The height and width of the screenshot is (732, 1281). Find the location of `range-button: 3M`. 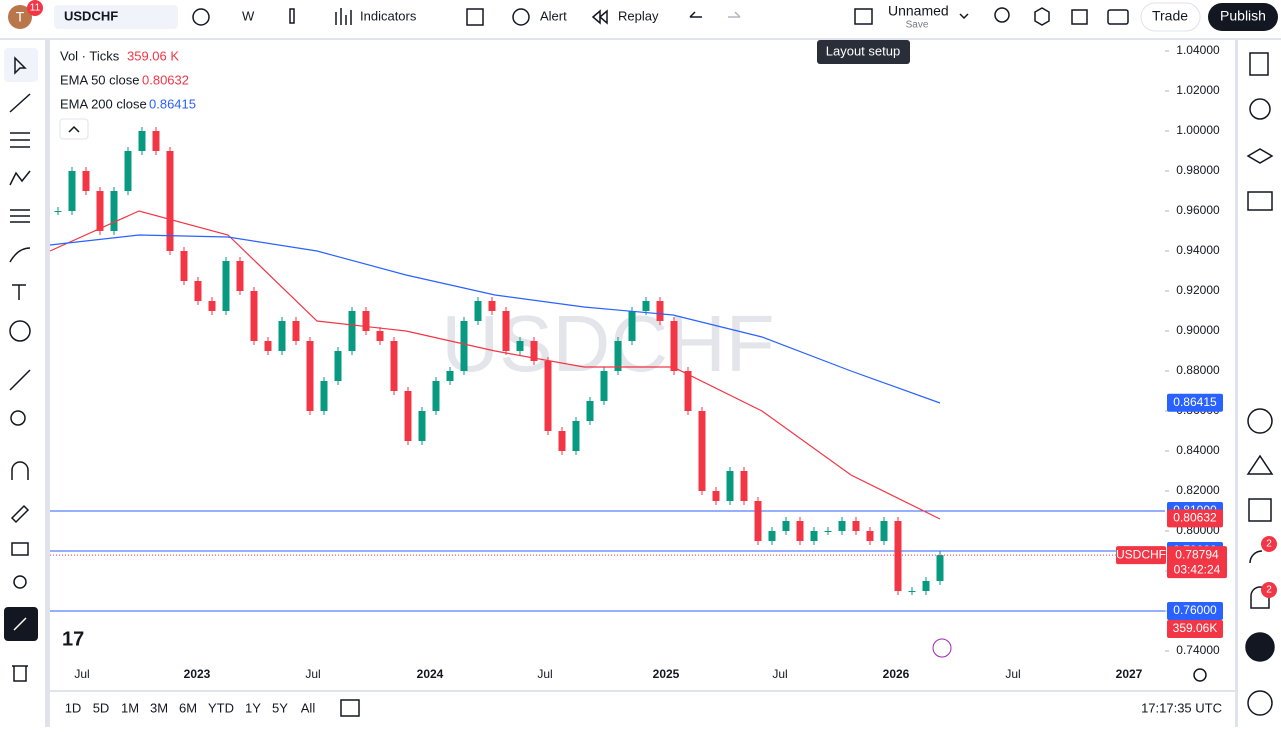

range-button: 3M is located at coordinates (159, 707).